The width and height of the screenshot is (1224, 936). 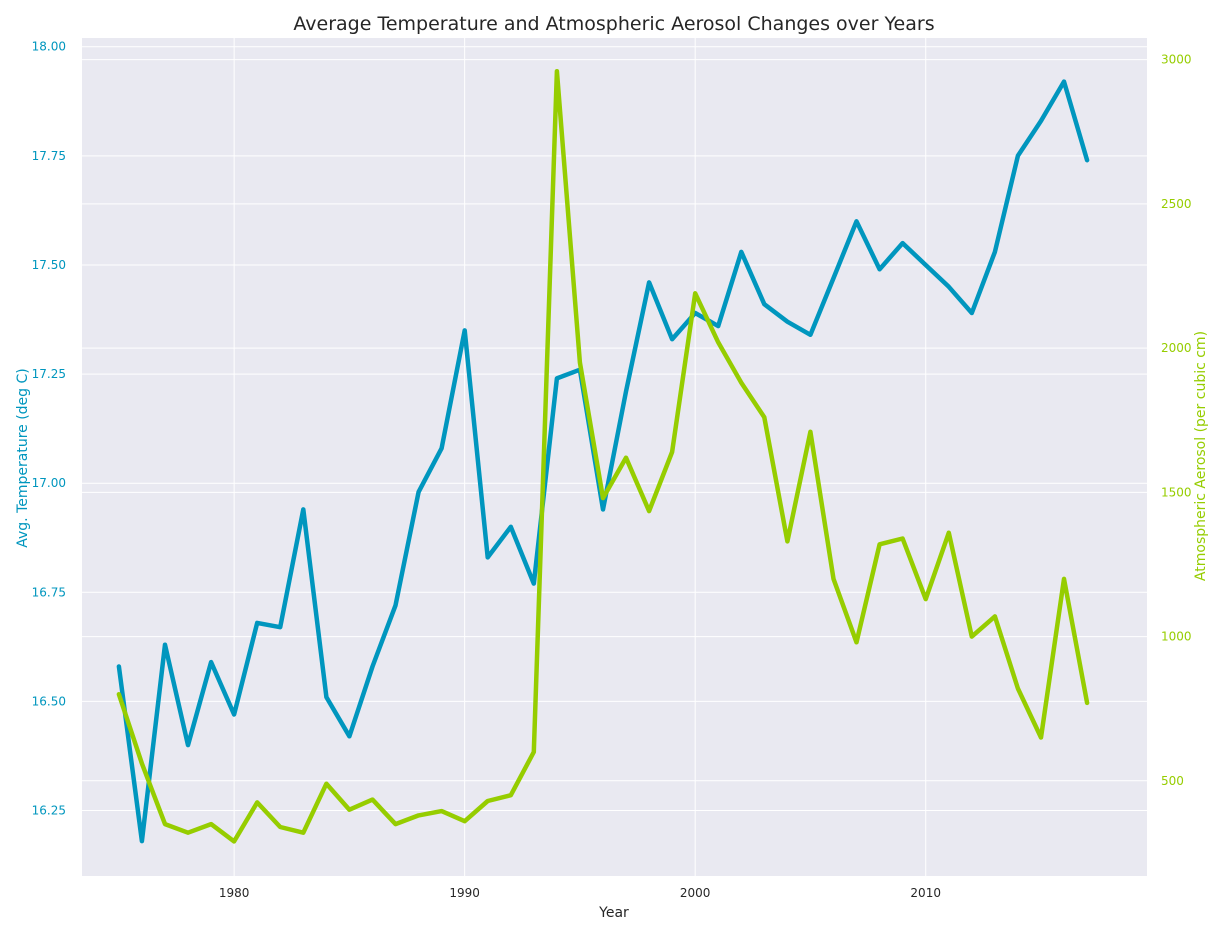 What do you see at coordinates (1172, 781) in the screenshot?
I see `right-tick-label: 500` at bounding box center [1172, 781].